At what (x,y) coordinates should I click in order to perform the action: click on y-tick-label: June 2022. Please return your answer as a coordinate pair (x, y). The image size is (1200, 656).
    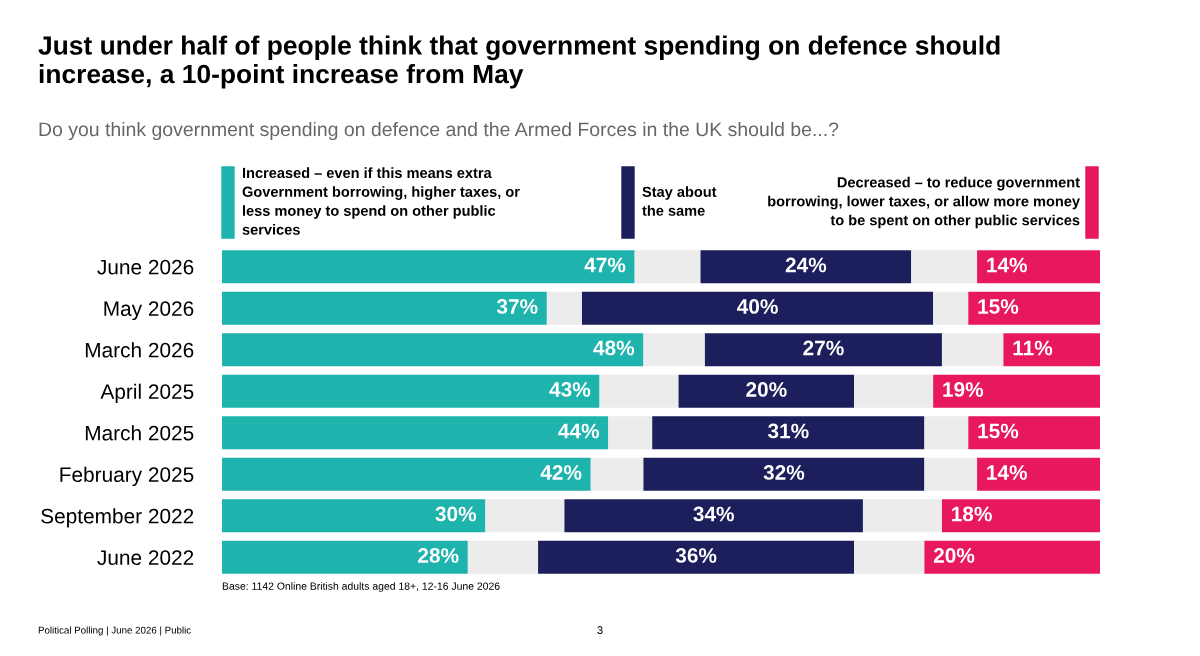
    Looking at the image, I should click on (145, 557).